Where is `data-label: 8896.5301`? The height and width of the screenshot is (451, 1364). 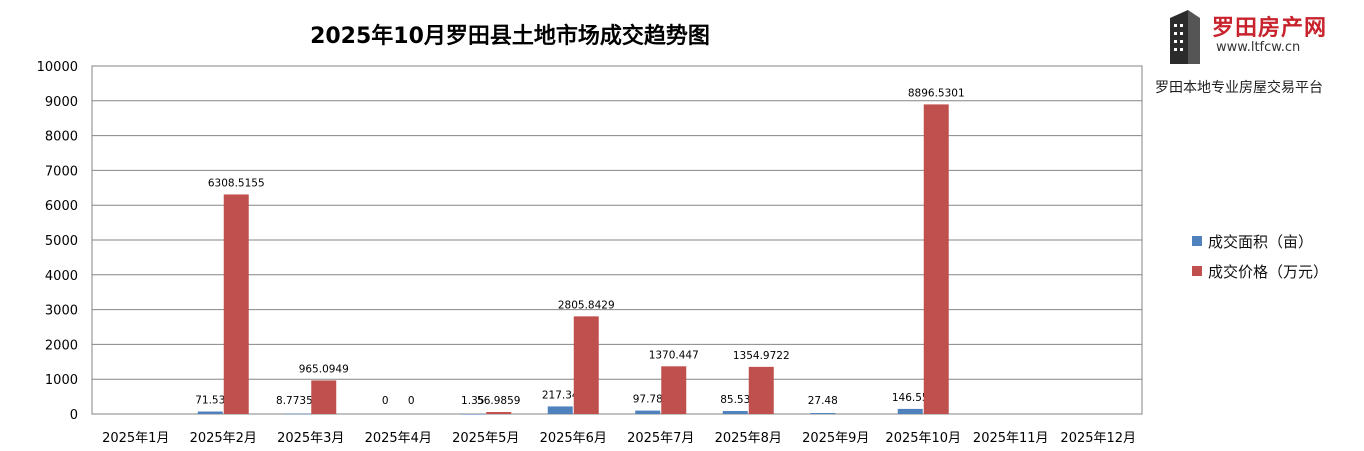
data-label: 8896.5301 is located at coordinates (936, 93).